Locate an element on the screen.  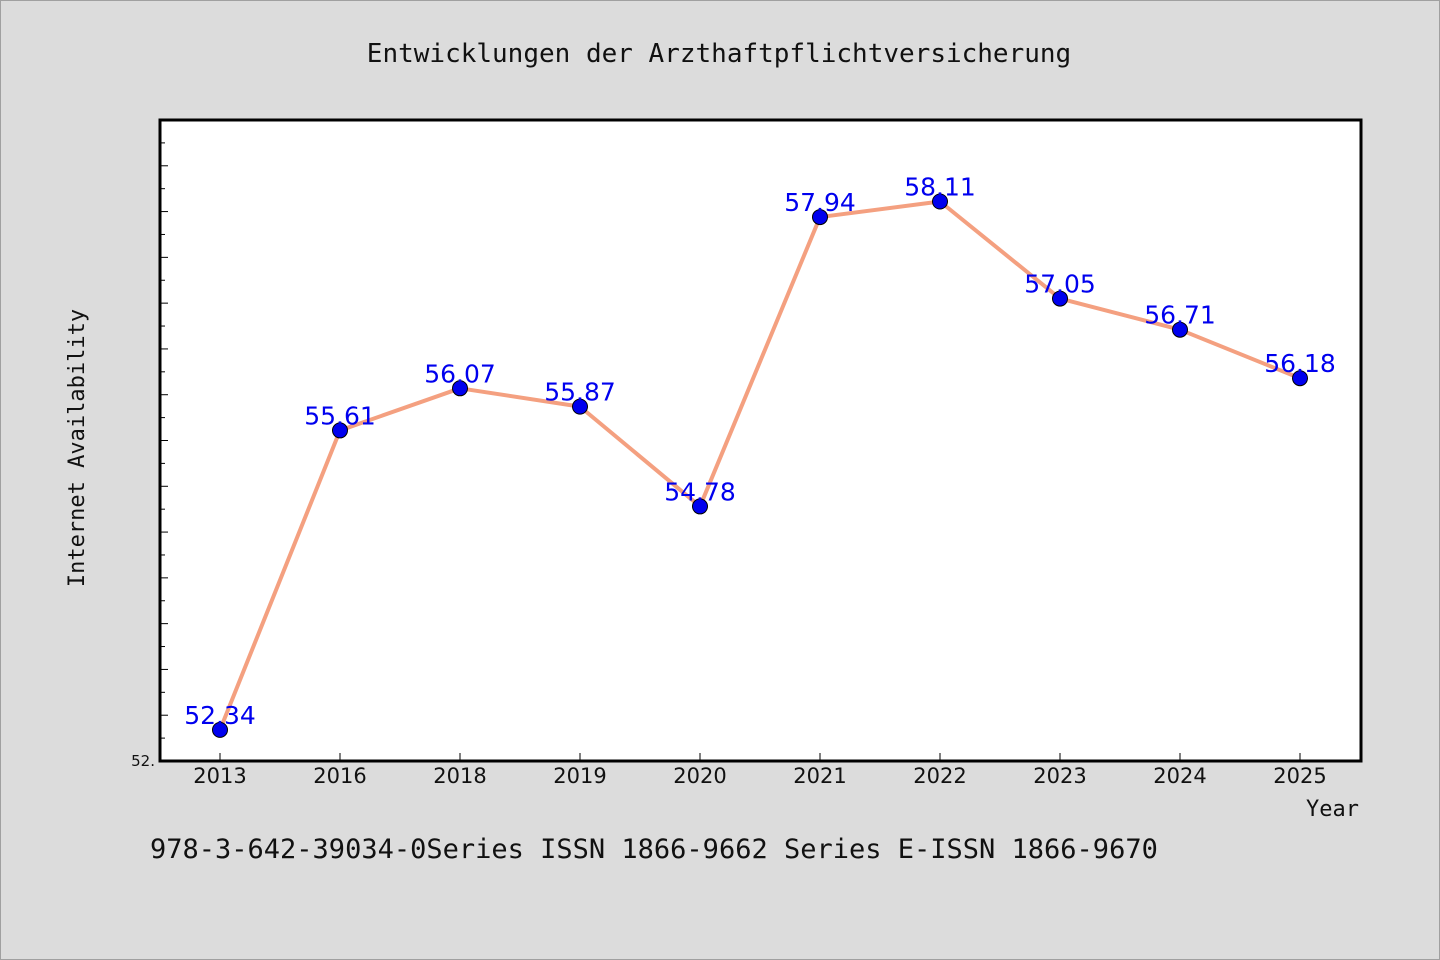
data-label: 56.71 is located at coordinates (1180, 315).